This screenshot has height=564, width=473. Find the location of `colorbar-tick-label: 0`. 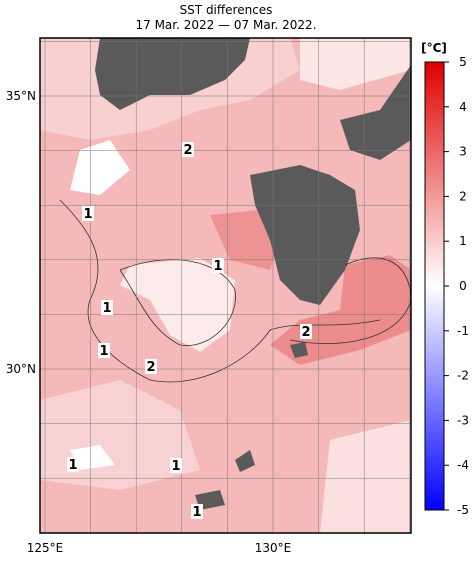

colorbar-tick-label: 0 is located at coordinates (463, 286).